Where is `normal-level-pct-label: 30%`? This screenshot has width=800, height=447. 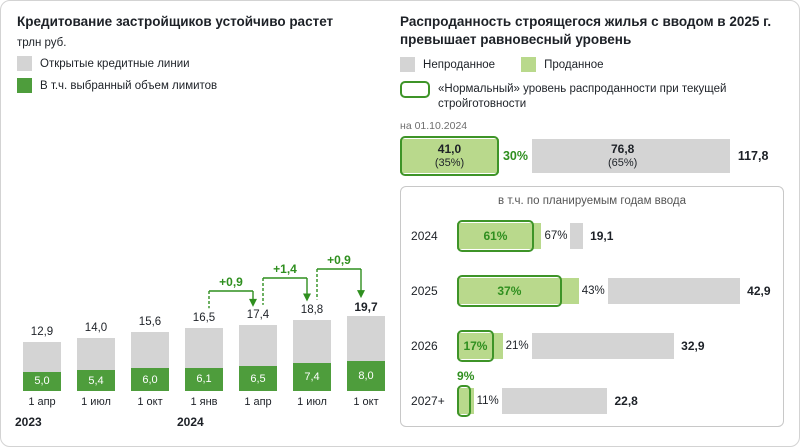 normal-level-pct-label: 30% is located at coordinates (515, 156).